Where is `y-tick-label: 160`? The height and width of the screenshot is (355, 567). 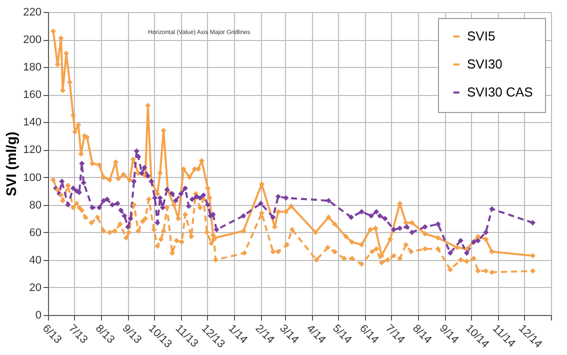 y-tick-label: 160 is located at coordinates (32, 95).